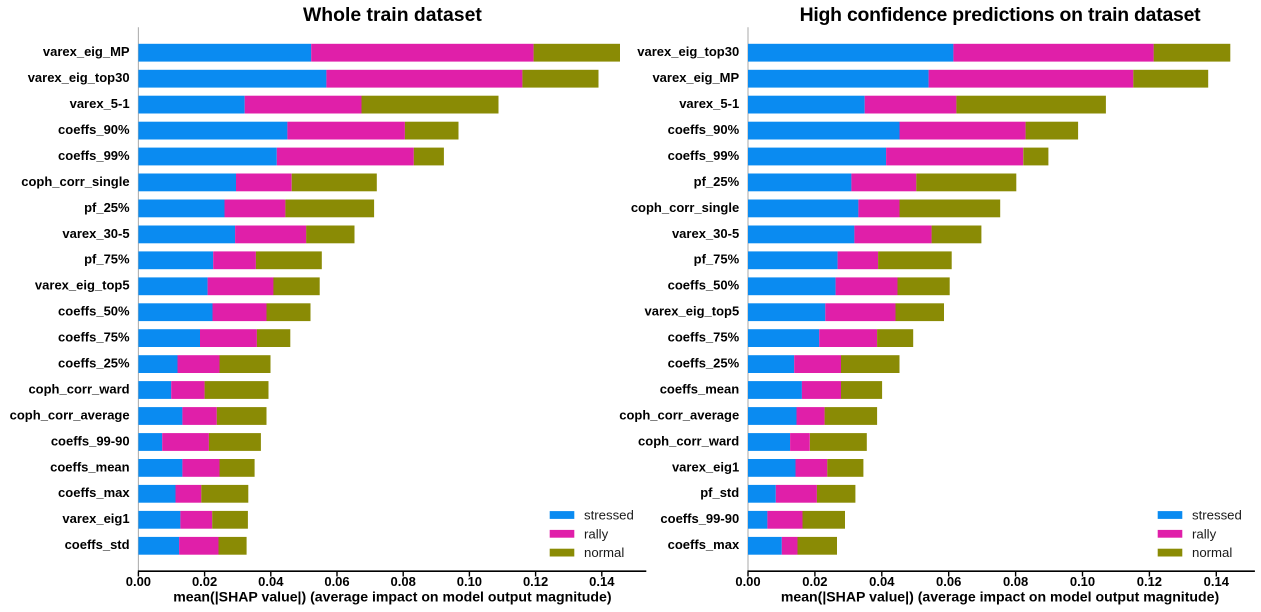 This screenshot has width=1261, height=612. Describe the element at coordinates (97, 544) in the screenshot. I see `svg-text: coeffs_std` at that location.